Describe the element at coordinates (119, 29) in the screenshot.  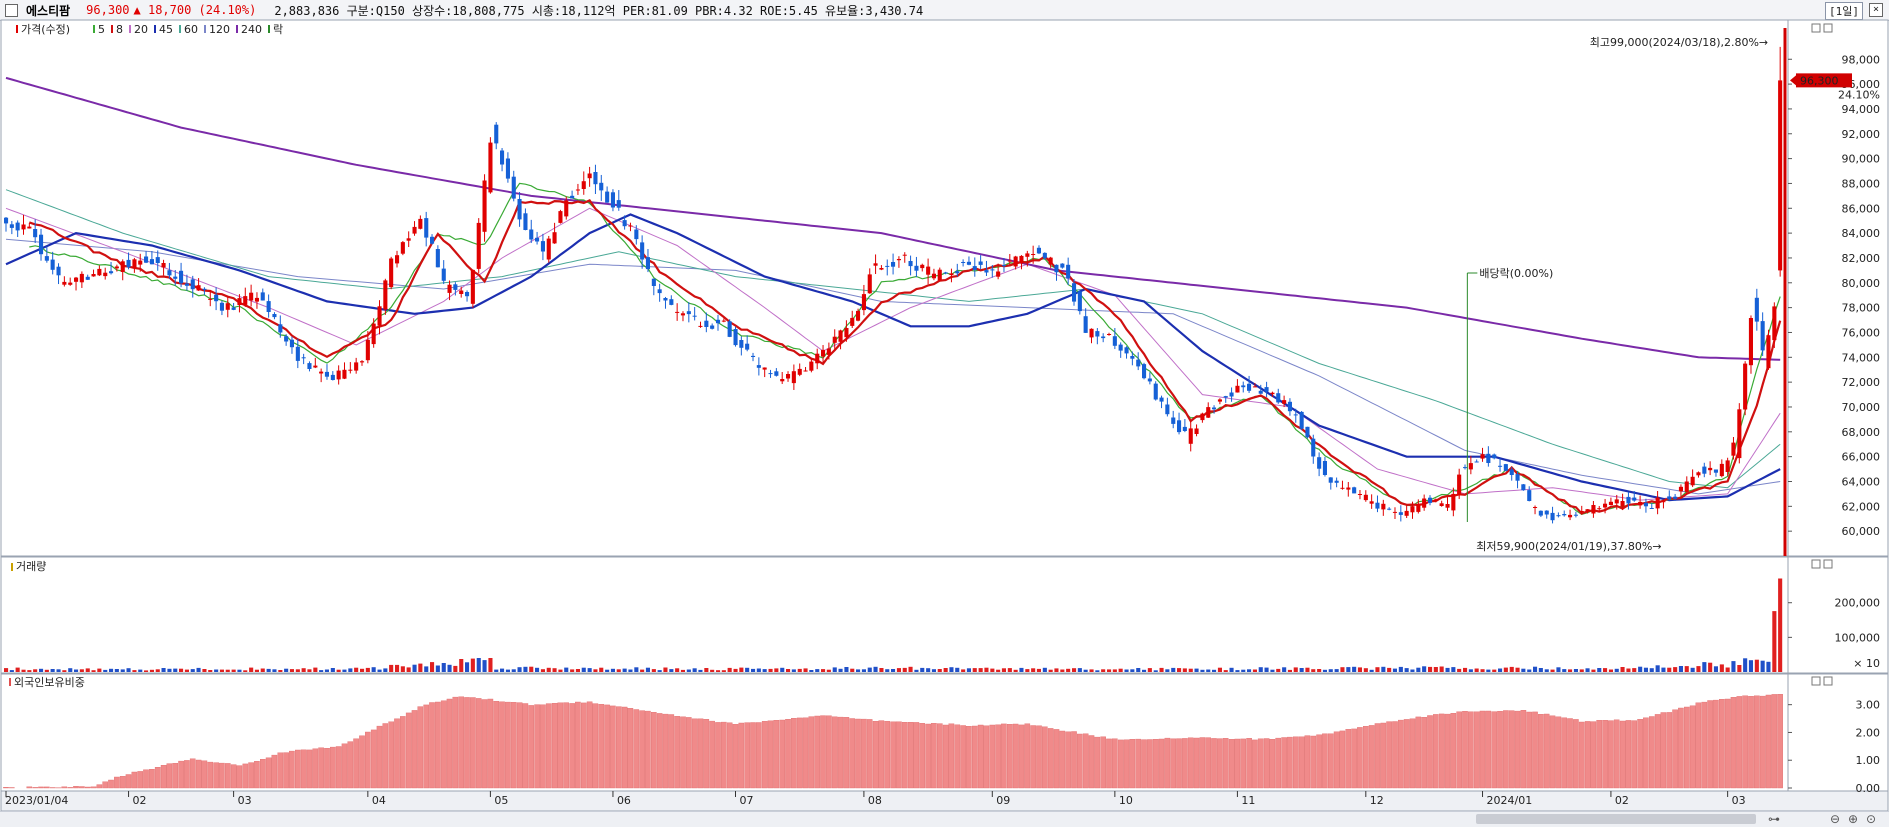
I see `legend-label: 8` at that location.